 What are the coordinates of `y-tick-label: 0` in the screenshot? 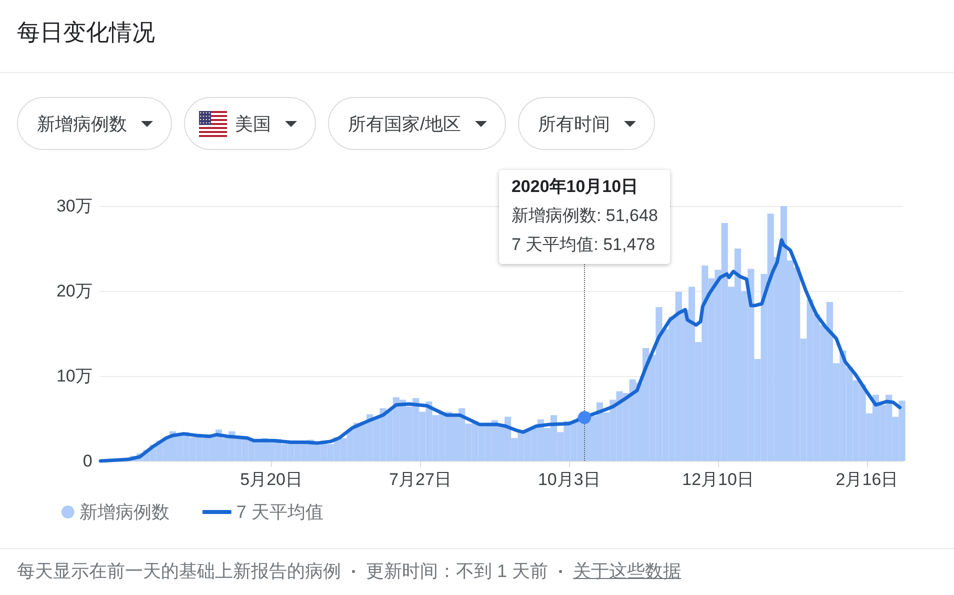 It's located at (87, 461).